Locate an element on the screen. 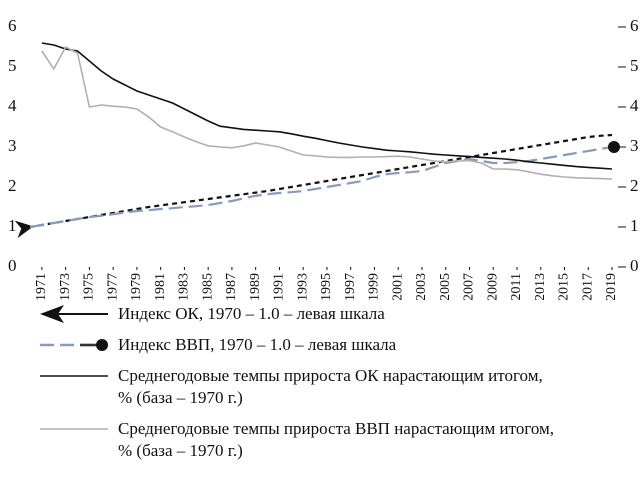 Image resolution: width=644 pixels, height=503 pixels. x-tick-label: 1987 is located at coordinates (231, 286).